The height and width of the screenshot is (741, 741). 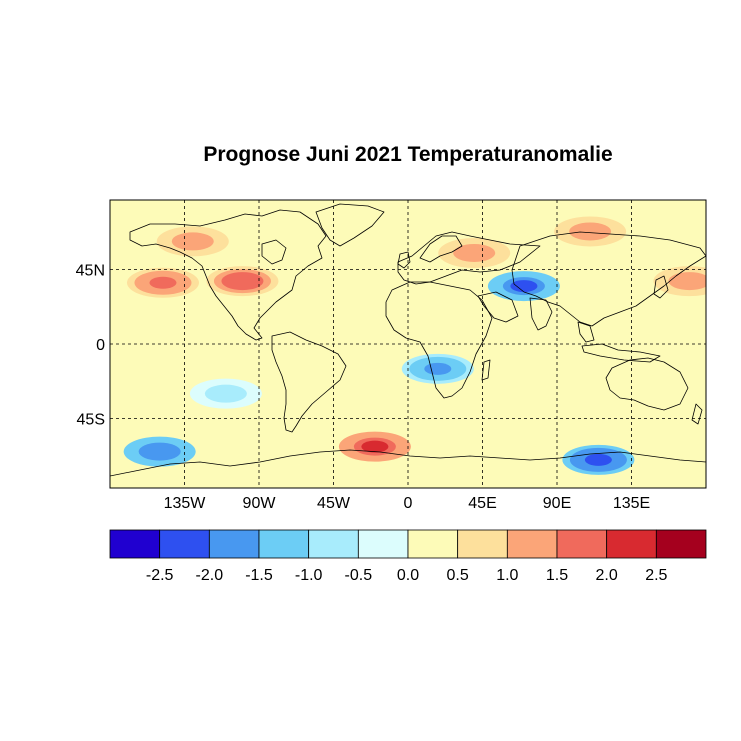 I want to click on coast-scandinavia, so click(x=441, y=249).